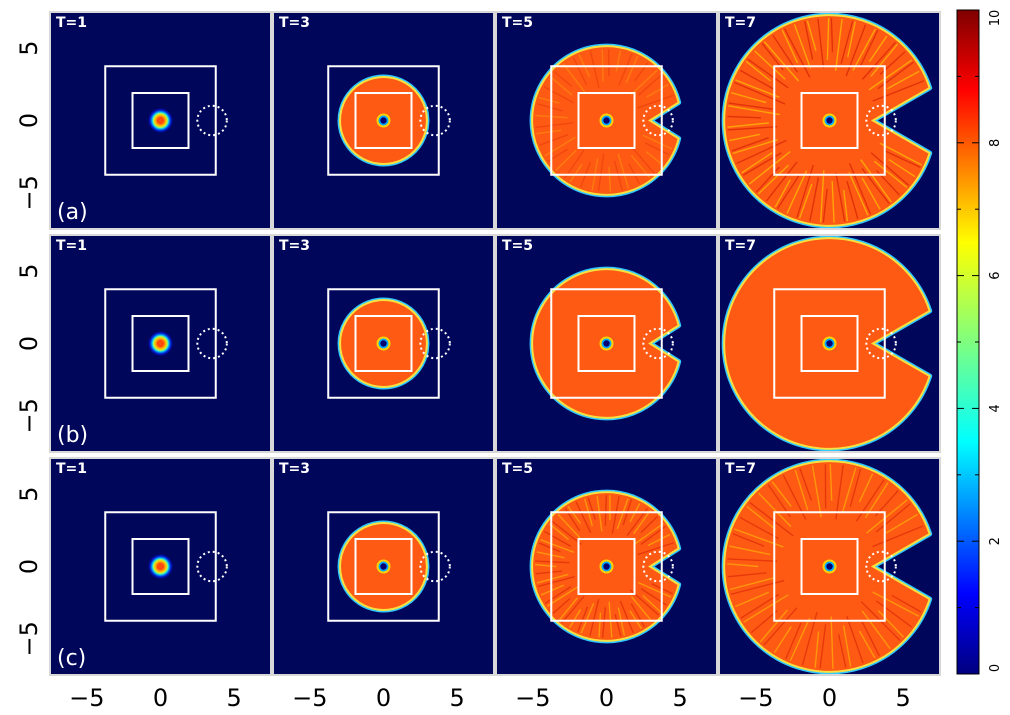 The width and height of the screenshot is (1010, 715). I want to click on row-label: (a), so click(72, 212).